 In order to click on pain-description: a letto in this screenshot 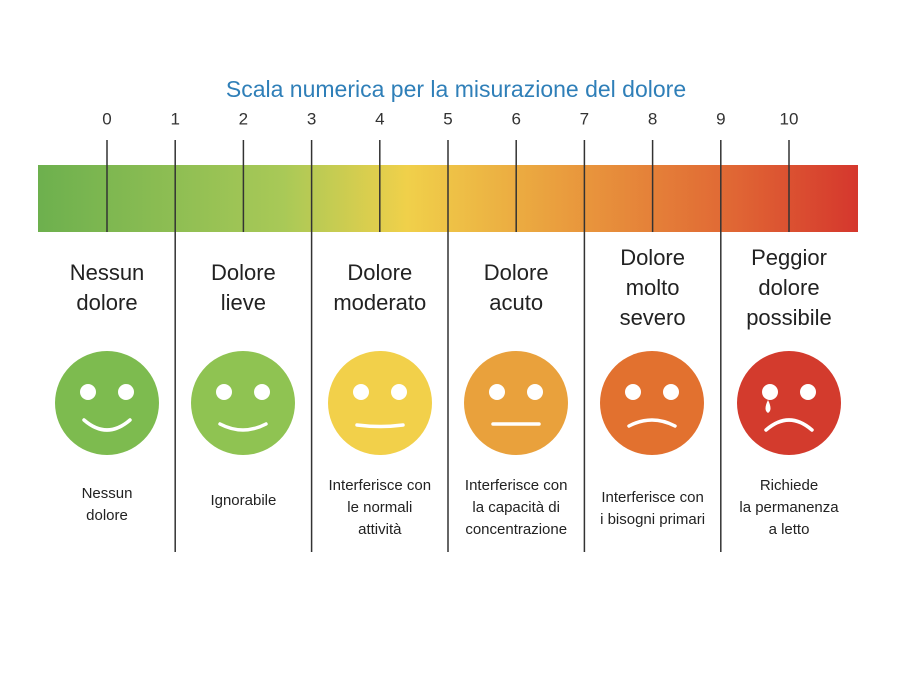, I will do `click(789, 529)`.